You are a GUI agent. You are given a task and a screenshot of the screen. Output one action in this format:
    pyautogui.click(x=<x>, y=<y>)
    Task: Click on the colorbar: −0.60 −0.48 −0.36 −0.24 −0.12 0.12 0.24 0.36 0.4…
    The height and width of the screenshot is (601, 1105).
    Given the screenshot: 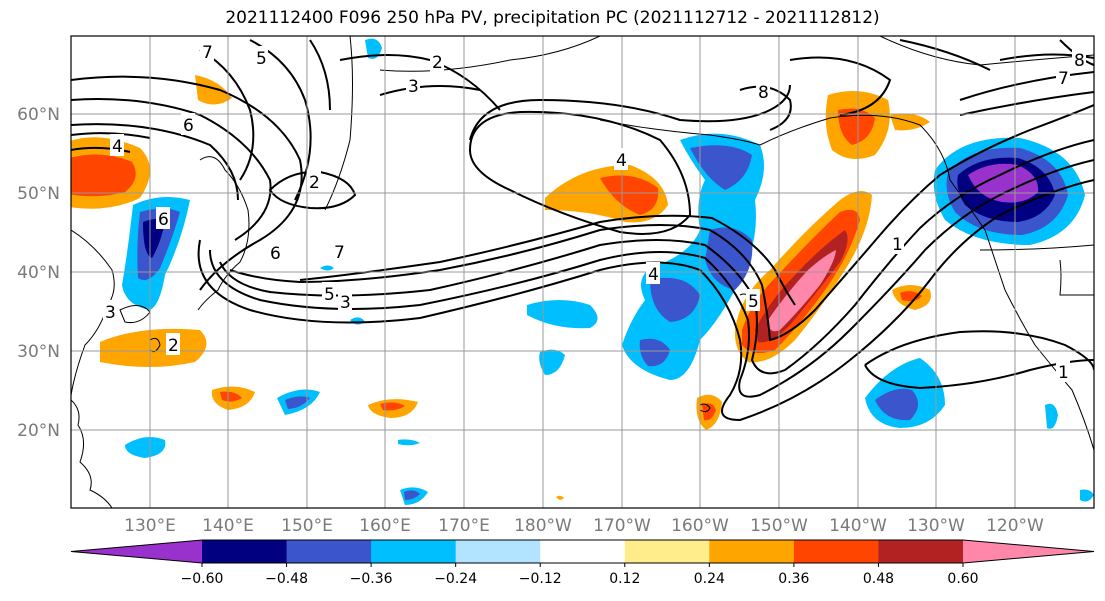 What is the action you would take?
    pyautogui.click(x=582, y=563)
    